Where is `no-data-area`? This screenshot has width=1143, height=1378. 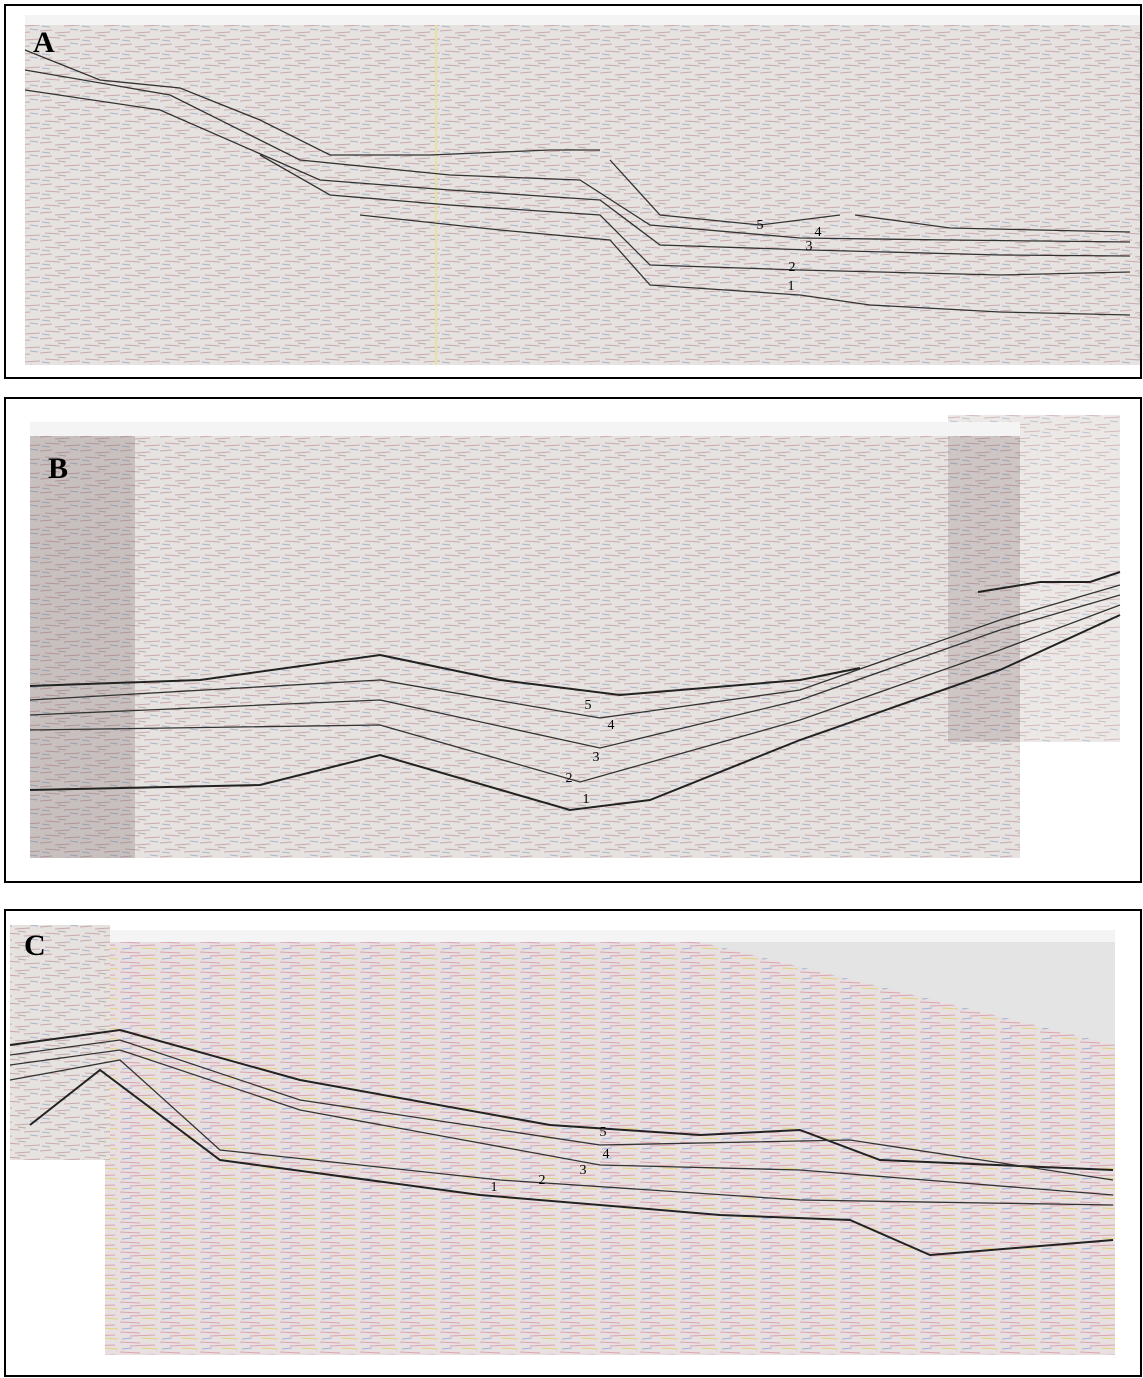
no-data-area is located at coordinates (907, 993).